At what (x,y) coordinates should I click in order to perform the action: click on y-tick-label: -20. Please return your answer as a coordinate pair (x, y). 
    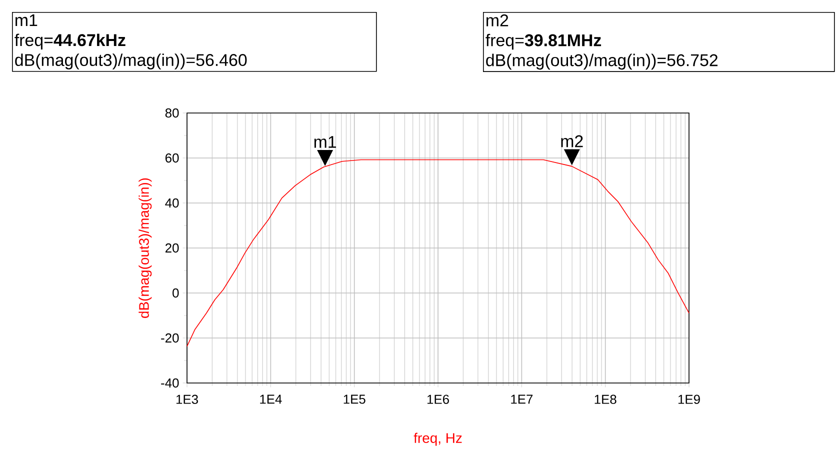
    Looking at the image, I should click on (170, 338).